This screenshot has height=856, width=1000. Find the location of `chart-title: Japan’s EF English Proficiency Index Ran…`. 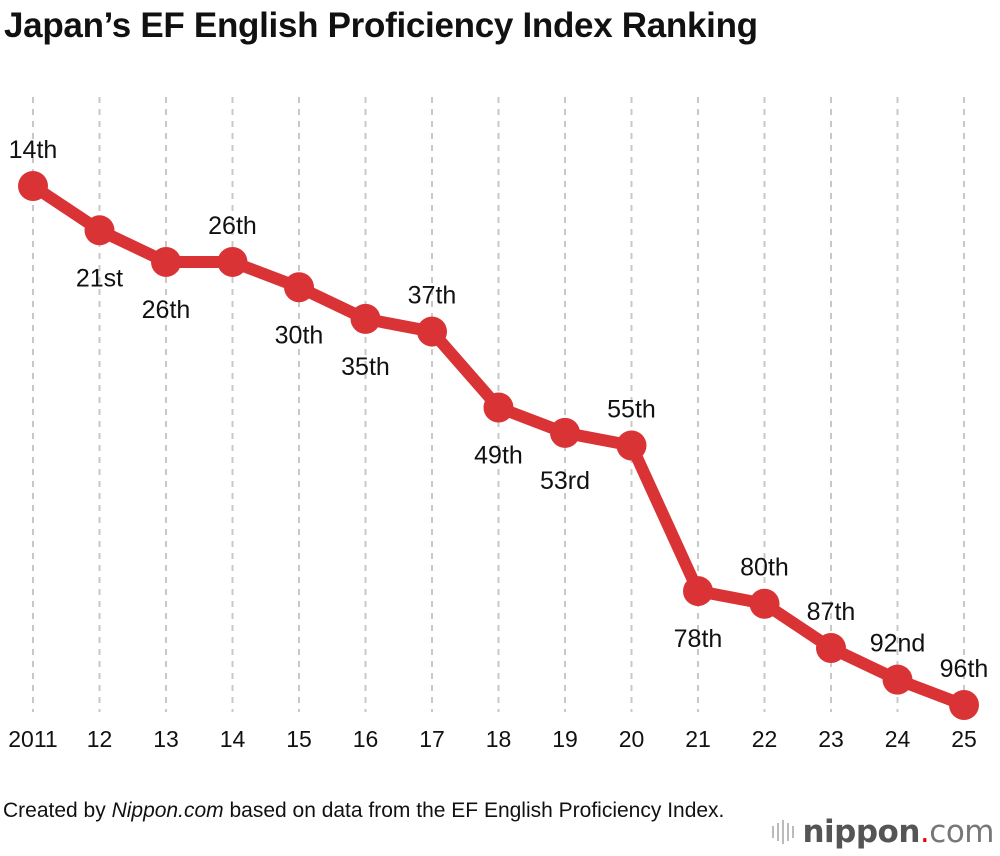

chart-title: Japan’s EF English Proficiency Index Ran… is located at coordinates (381, 25).